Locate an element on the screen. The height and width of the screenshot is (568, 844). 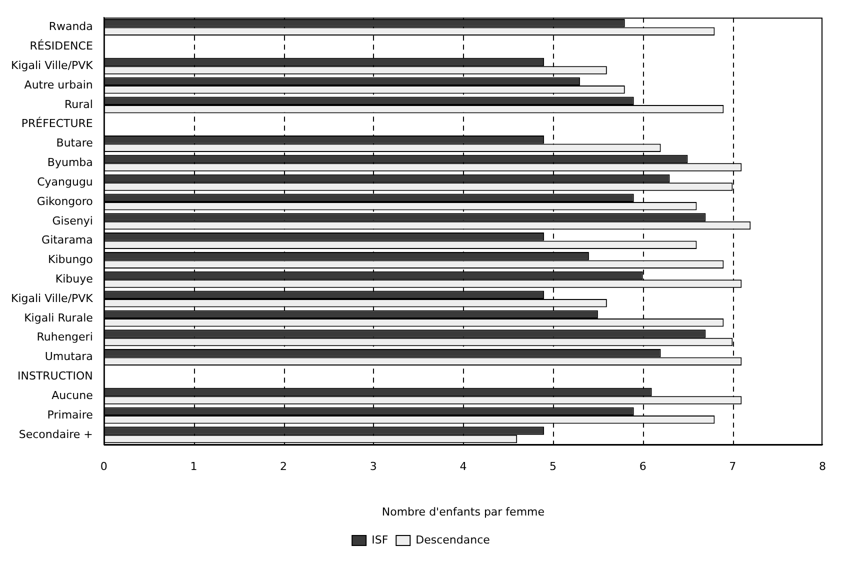
y-tick-label: Gikongoro is located at coordinates (65, 201).